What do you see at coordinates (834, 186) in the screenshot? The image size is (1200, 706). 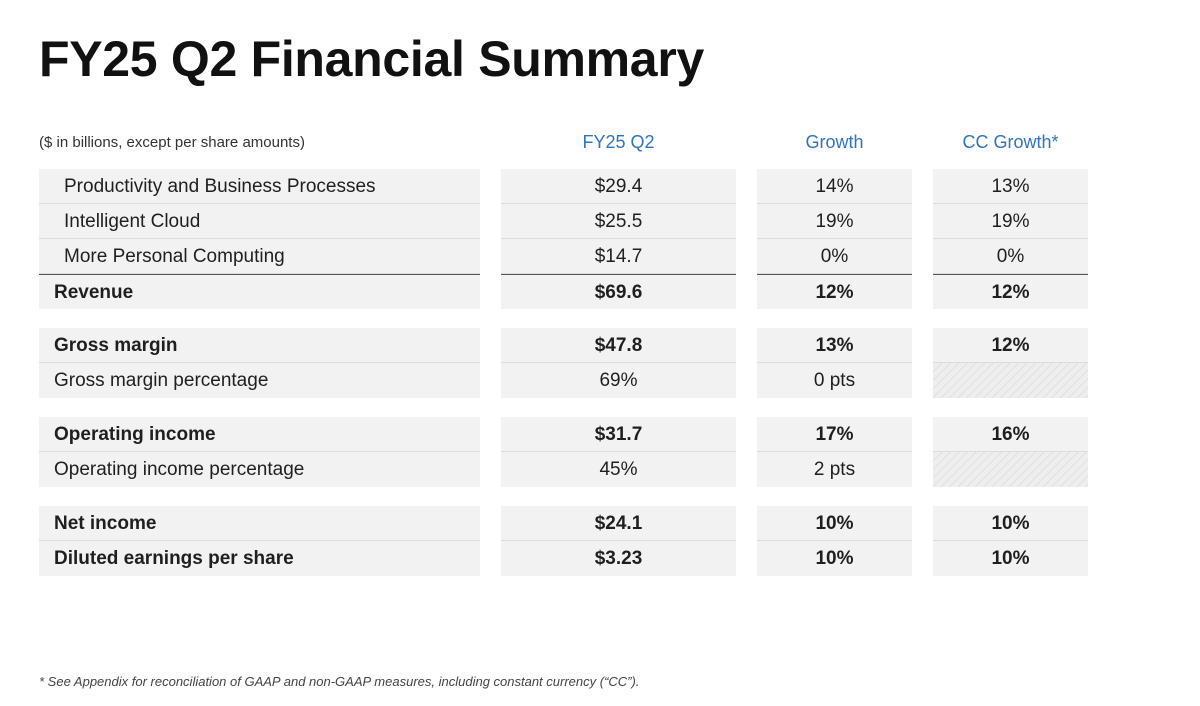 I see `row-growth: 14%` at bounding box center [834, 186].